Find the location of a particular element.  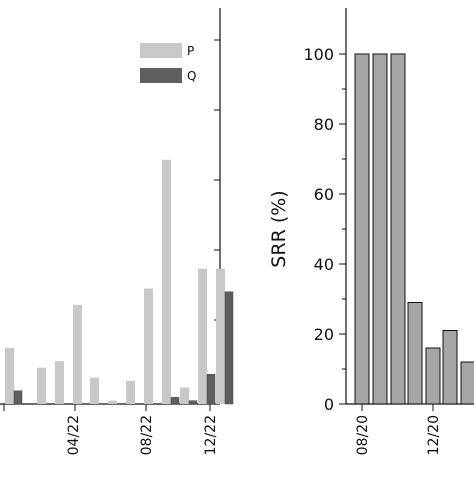

legend-label-P: P is located at coordinates (190, 51).